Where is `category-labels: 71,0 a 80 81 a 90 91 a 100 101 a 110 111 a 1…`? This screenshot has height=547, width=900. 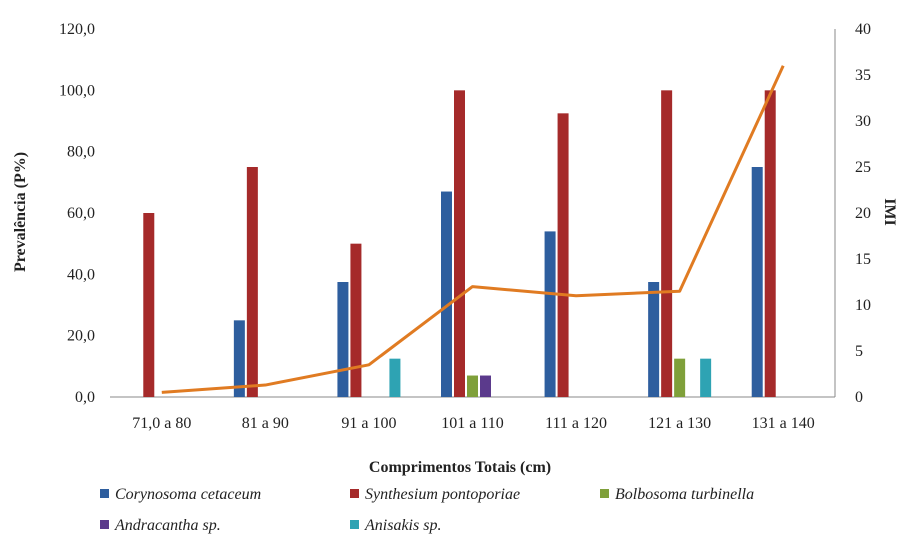 category-labels: 71,0 a 80 81 a 90 91 a 100 101 a 110 111 a 1… is located at coordinates (473, 423).